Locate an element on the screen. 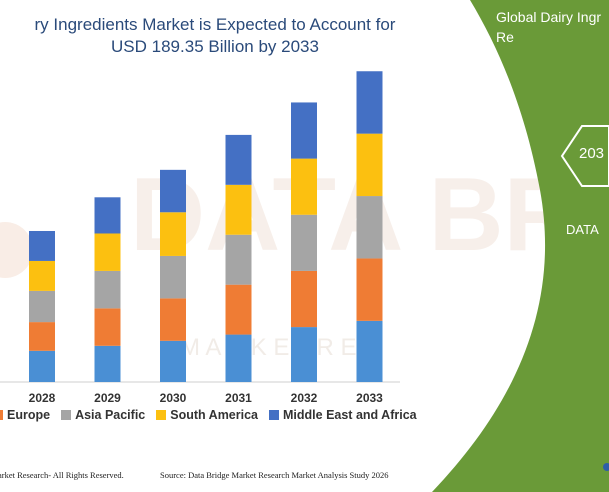  legend-label-south-america: South America is located at coordinates (214, 415).